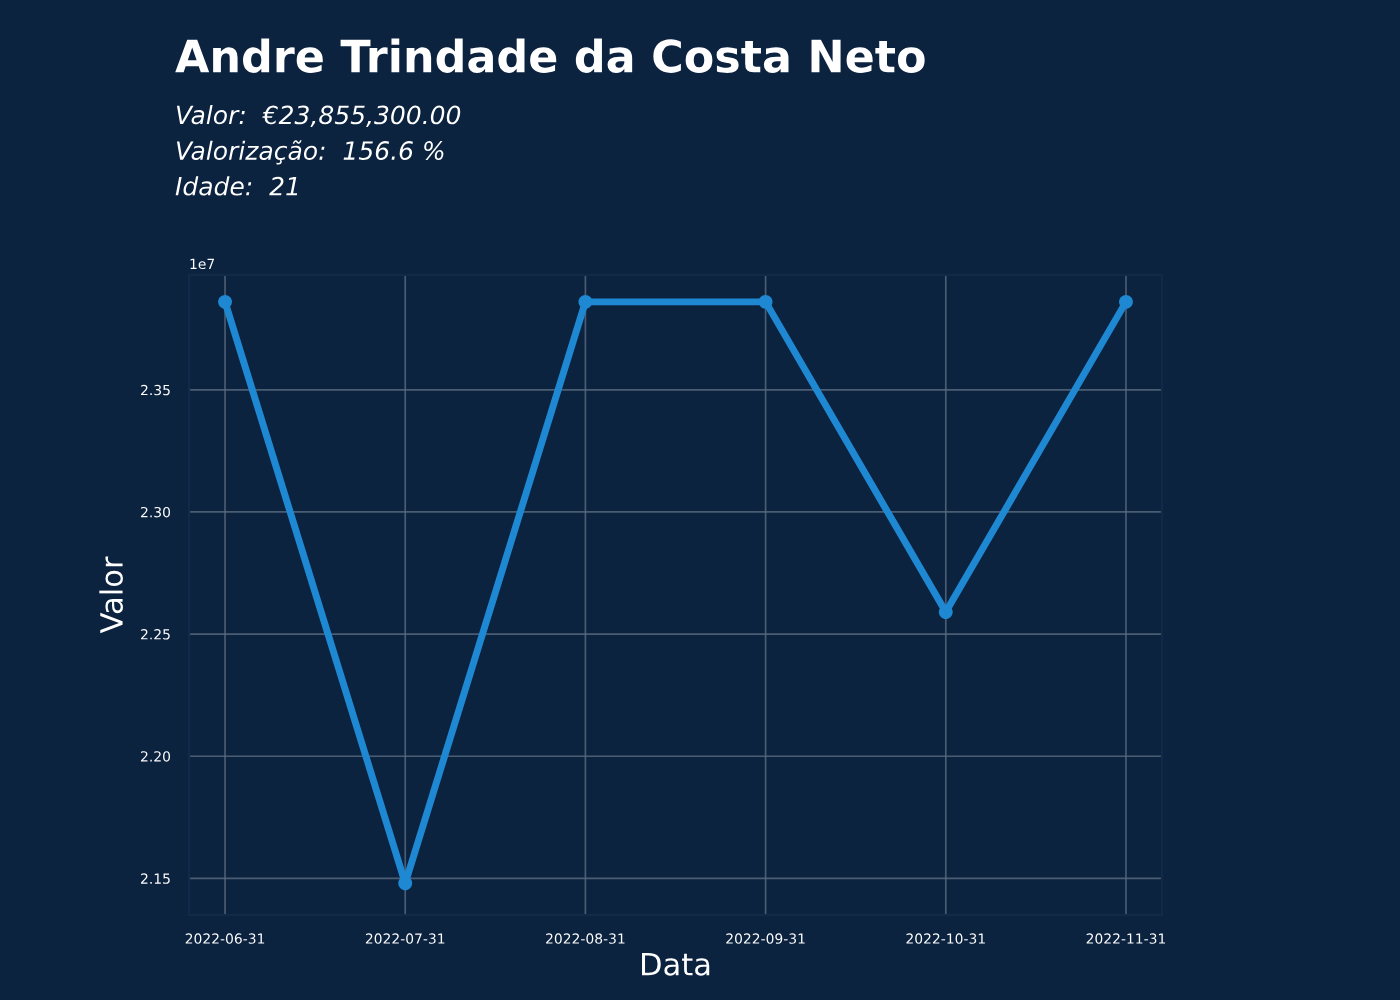 The width and height of the screenshot is (1400, 1000). I want to click on chart-subtitle: Valor: €23,855,300.00 Valorização: 156.6 % Idade: 21, so click(318, 150).